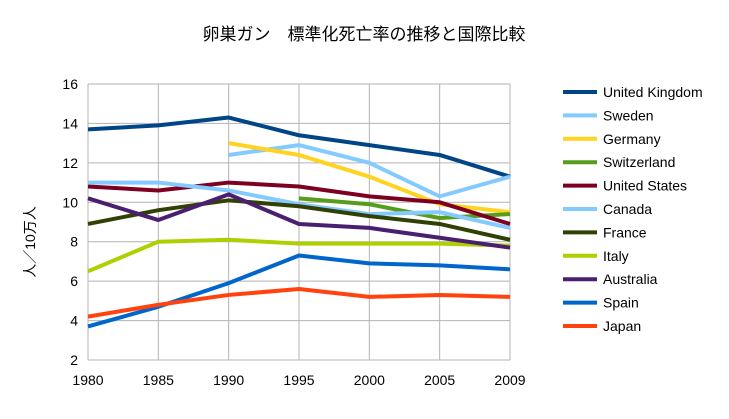 This screenshot has height=419, width=729. Describe the element at coordinates (621, 303) in the screenshot. I see `legend-label: Spain` at that location.